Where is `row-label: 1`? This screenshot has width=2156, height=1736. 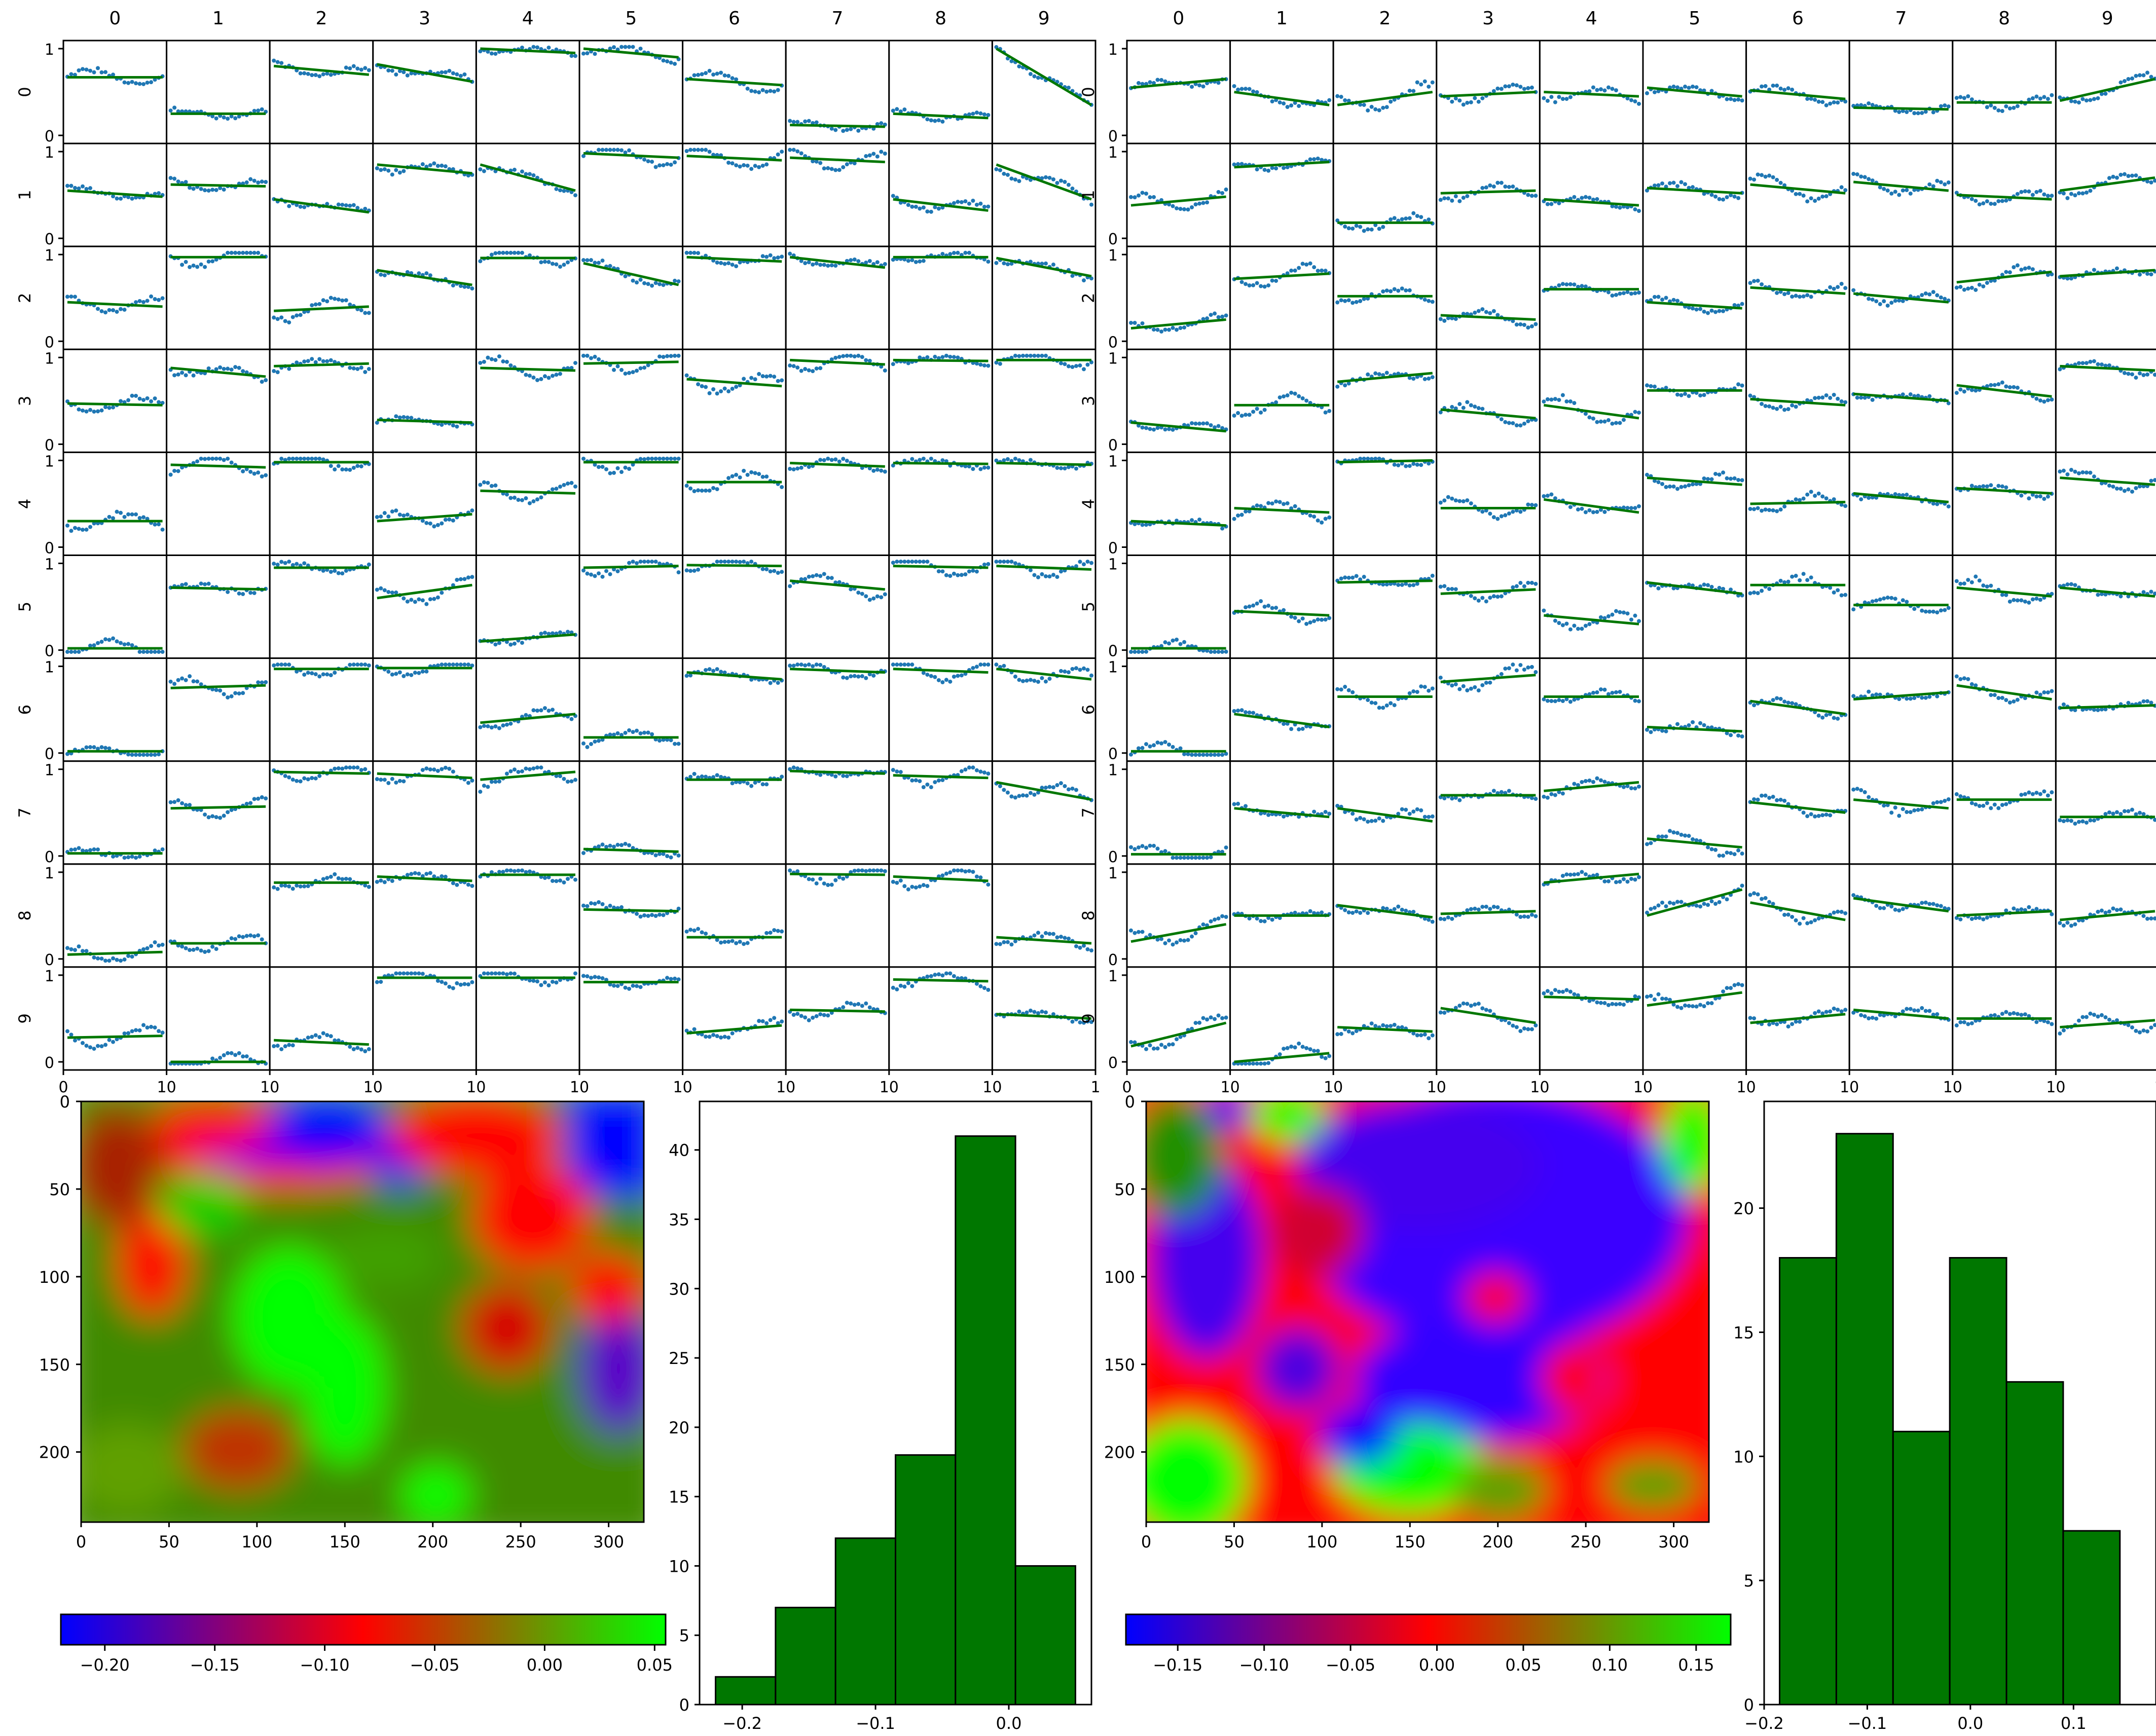 row-label: 1 is located at coordinates (1088, 195).